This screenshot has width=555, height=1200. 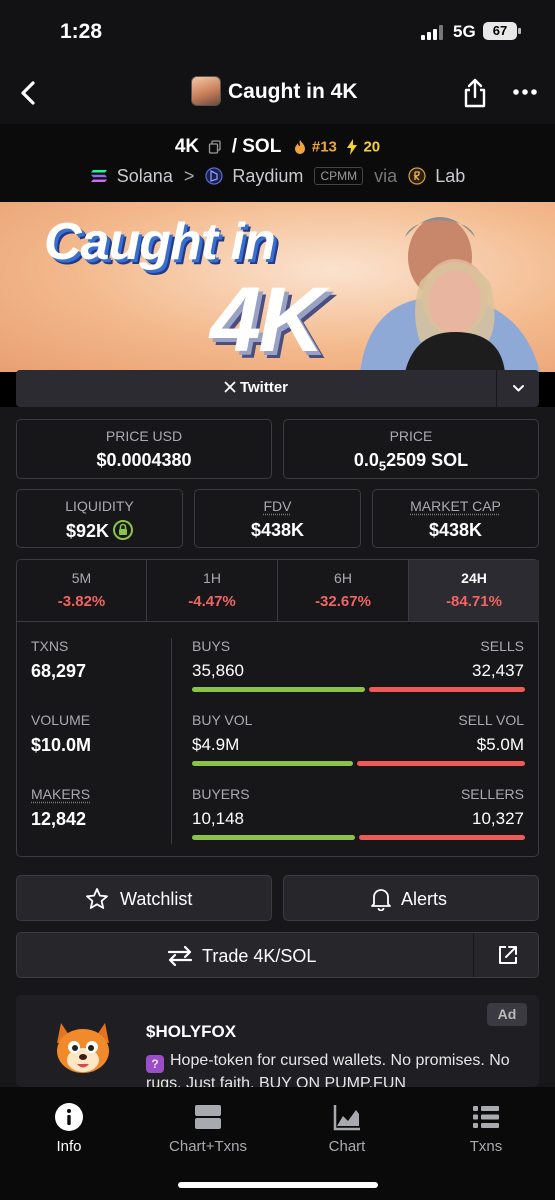 What do you see at coordinates (277, 518) in the screenshot?
I see `fdv-card: FDV $438K` at bounding box center [277, 518].